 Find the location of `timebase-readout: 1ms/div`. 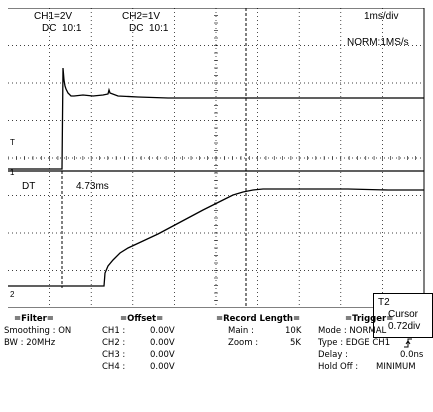

timebase-readout: 1ms/div is located at coordinates (381, 16).